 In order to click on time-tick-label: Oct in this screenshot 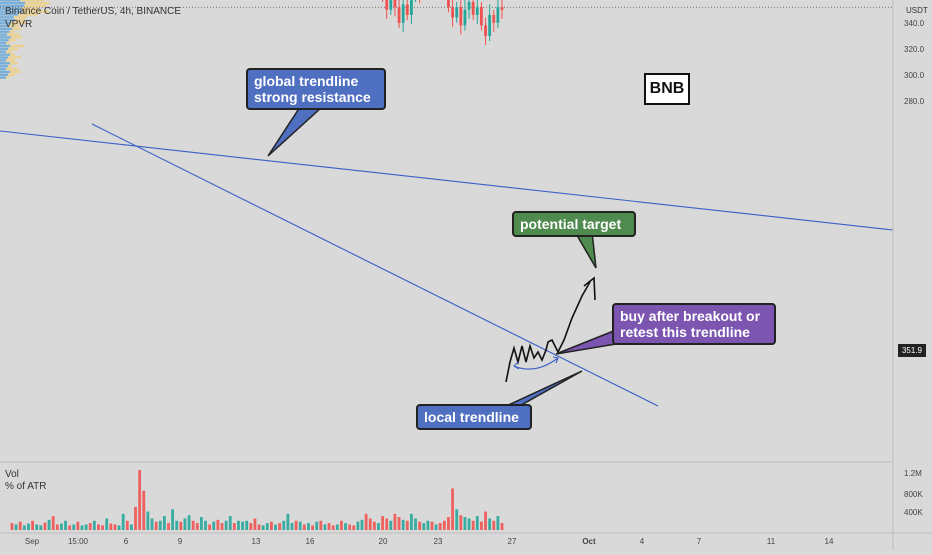, I will do `click(589, 541)`.